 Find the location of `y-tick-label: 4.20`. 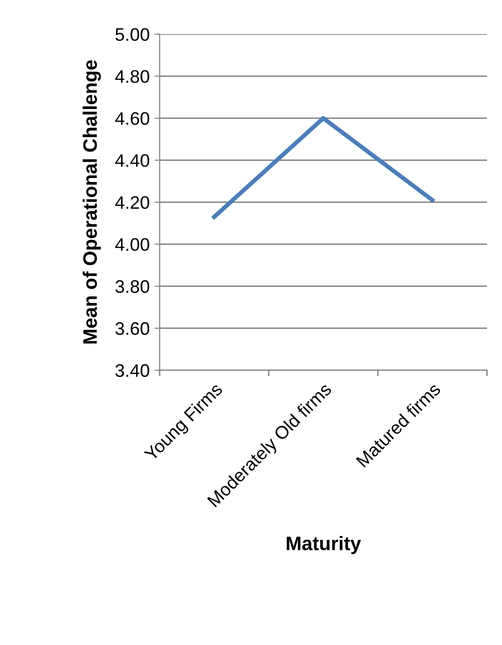

y-tick-label: 4.20 is located at coordinates (132, 202).